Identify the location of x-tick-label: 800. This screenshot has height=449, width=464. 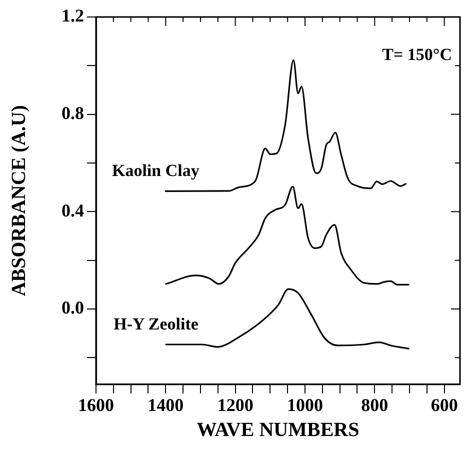
(374, 404).